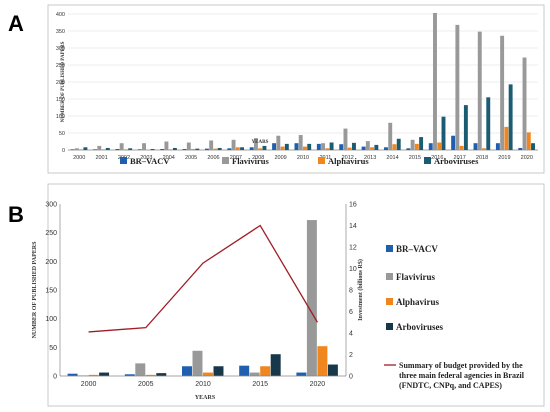 The image size is (550, 412). Describe the element at coordinates (144, 146) in the screenshot. I see `bar-a-flavivirus-2003` at that location.